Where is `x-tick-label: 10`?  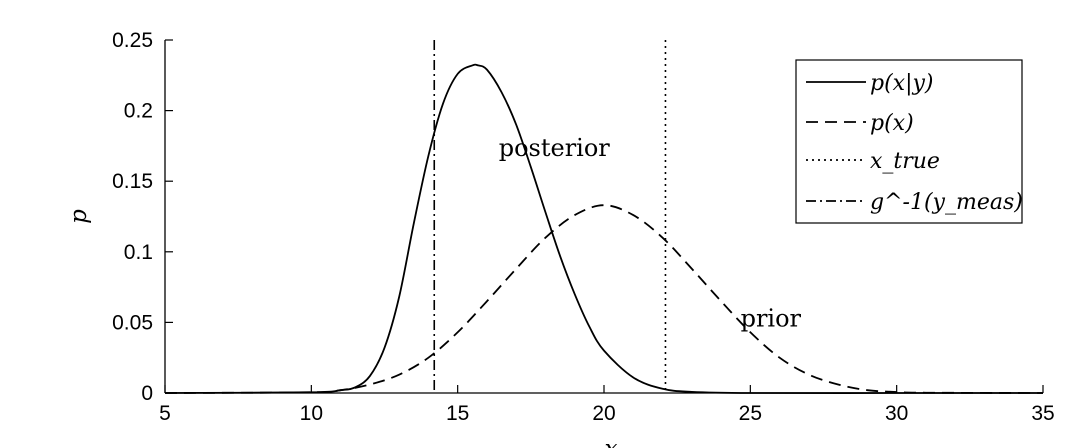 x-tick-label: 10 is located at coordinates (311, 413).